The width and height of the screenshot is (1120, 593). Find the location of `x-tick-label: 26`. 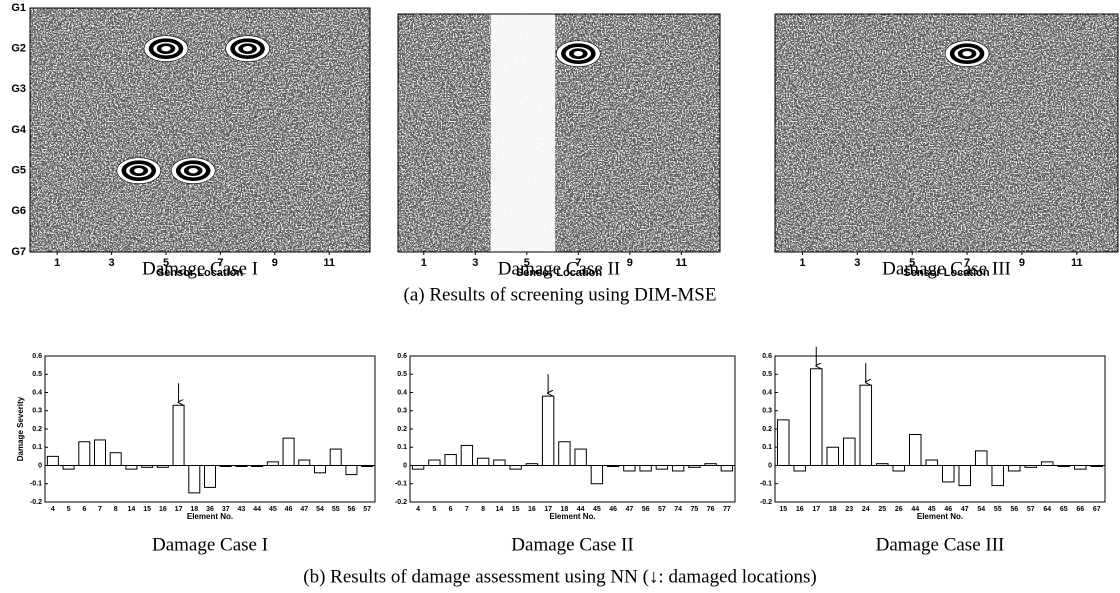

x-tick-label: 26 is located at coordinates (899, 509).